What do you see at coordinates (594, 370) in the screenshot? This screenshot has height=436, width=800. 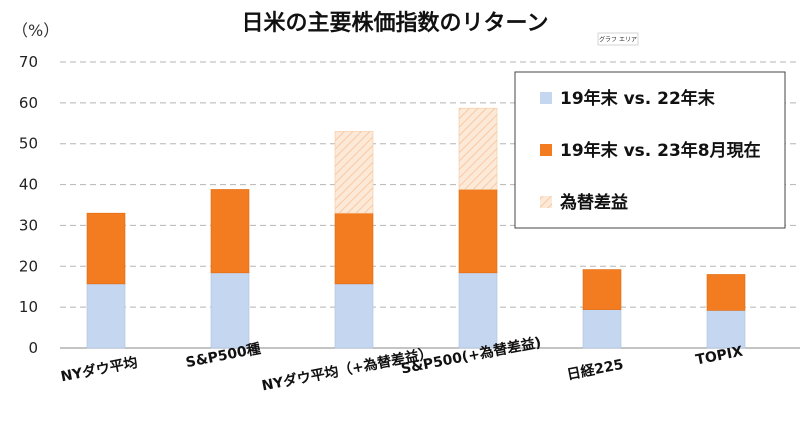 I see `x-tick-label: 日経225` at bounding box center [594, 370].